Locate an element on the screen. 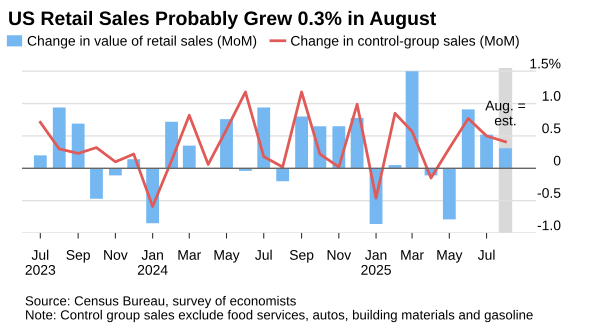 The height and width of the screenshot is (332, 597). legend-label: Change in value of retail sales (MoM) is located at coordinates (142, 42).